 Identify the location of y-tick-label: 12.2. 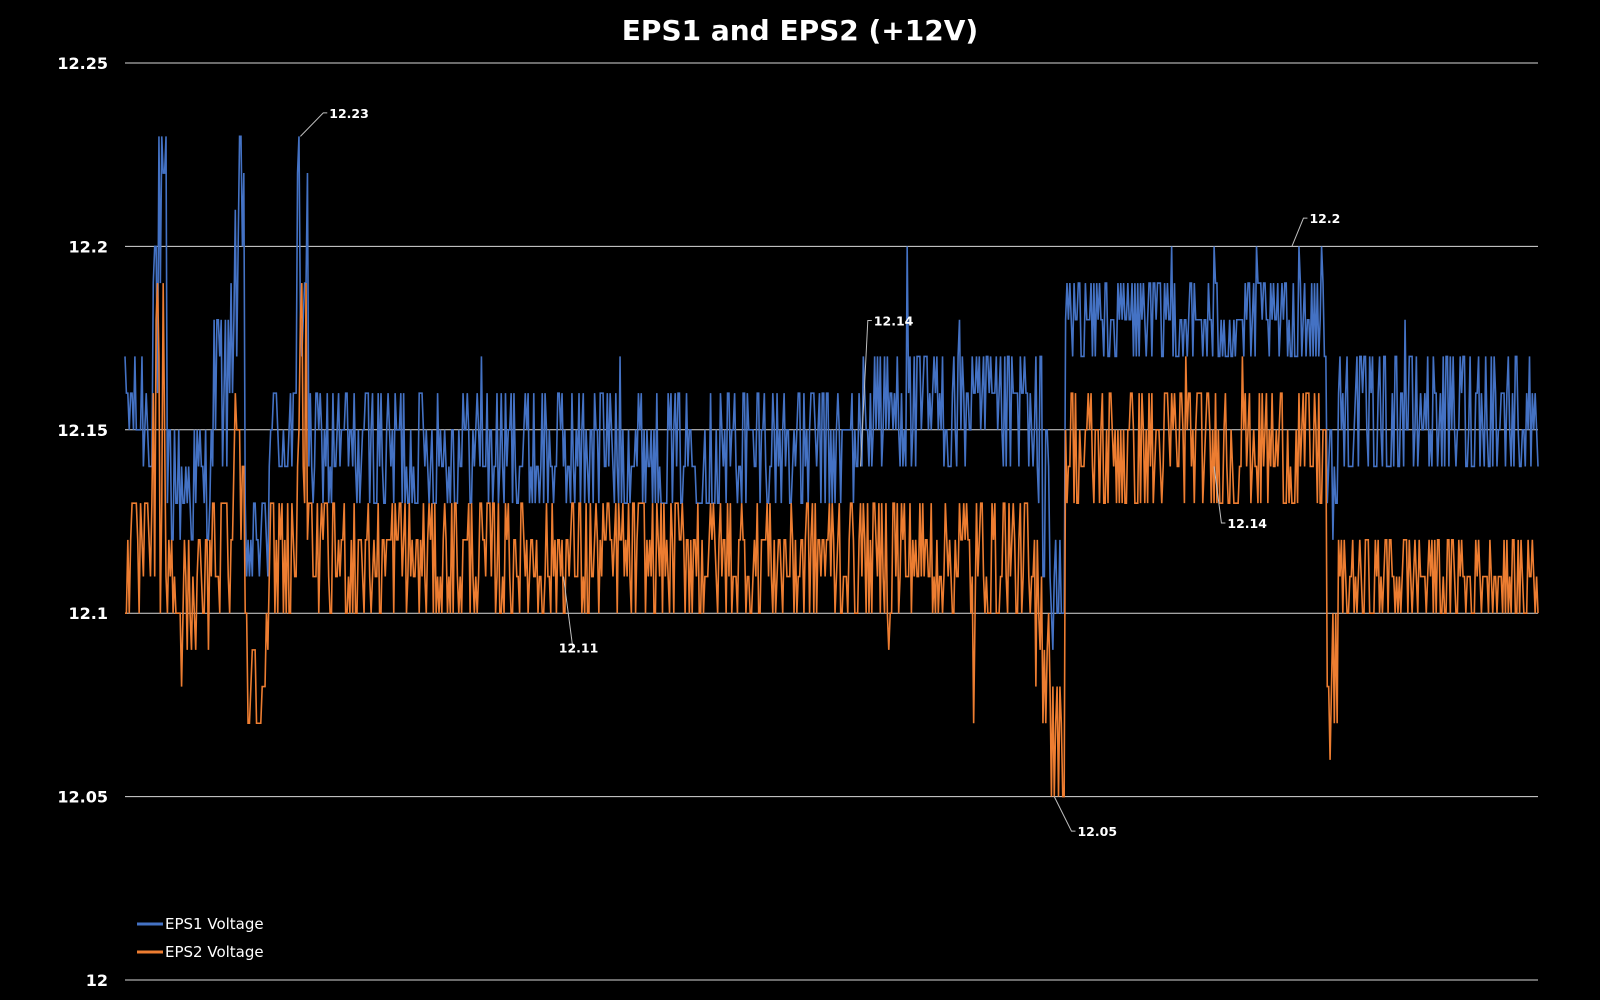
(88, 246).